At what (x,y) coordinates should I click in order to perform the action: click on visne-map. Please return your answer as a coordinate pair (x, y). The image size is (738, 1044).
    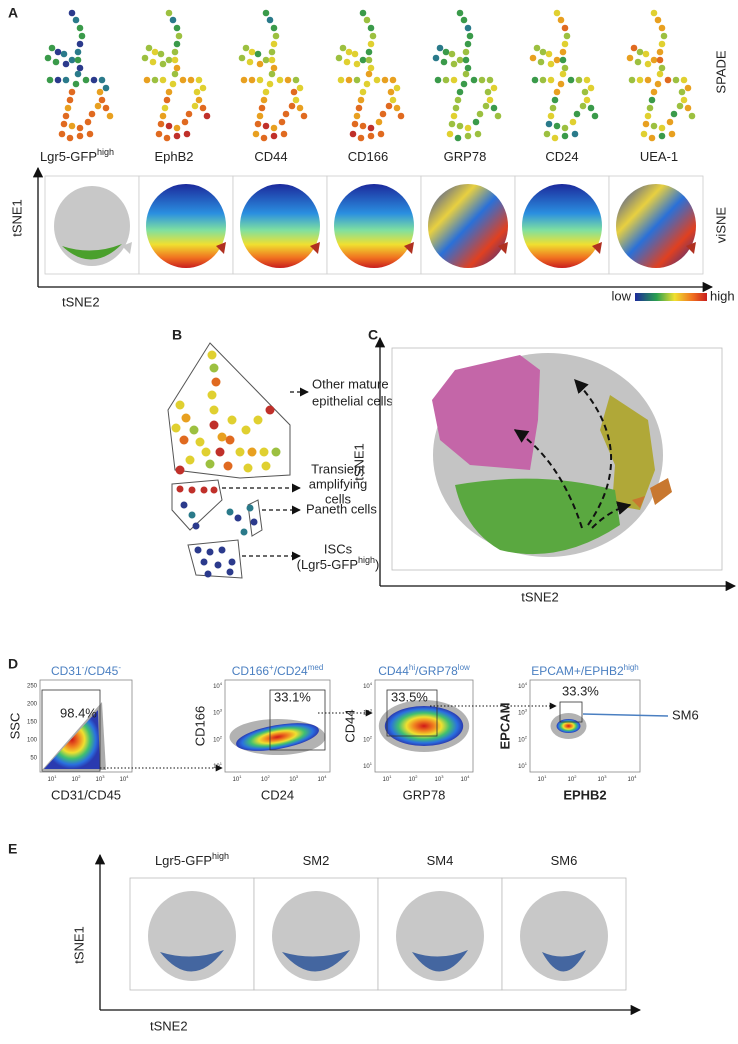
    Looking at the image, I should click on (186, 226).